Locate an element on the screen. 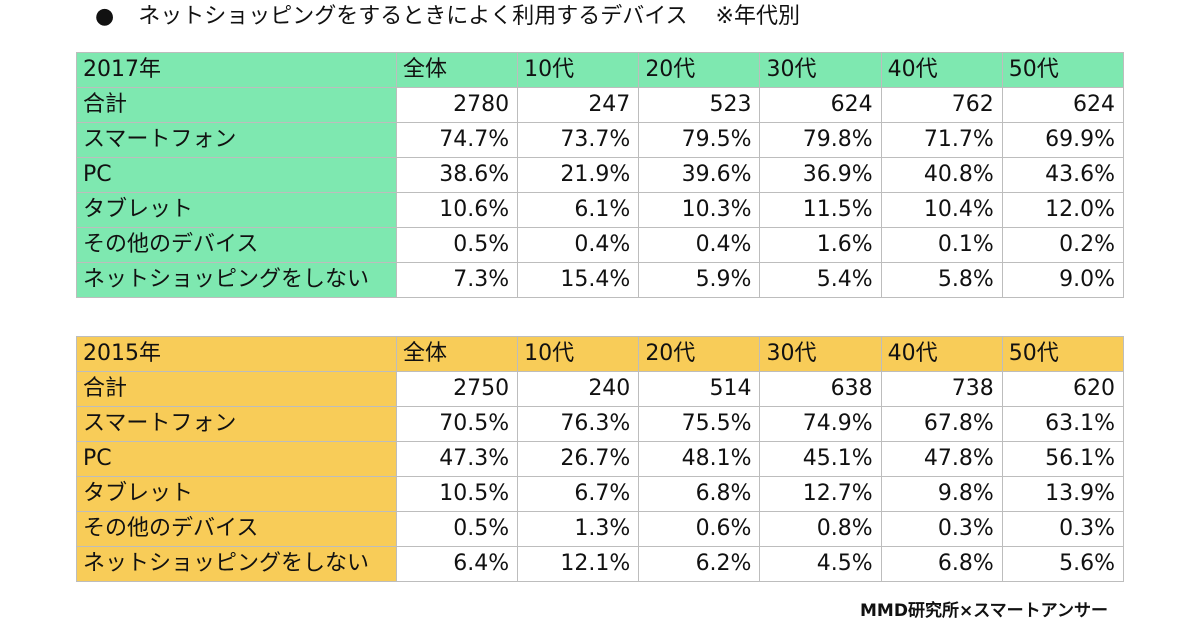 This screenshot has width=1200, height=630. table-cell: 63.1% is located at coordinates (1063, 424).